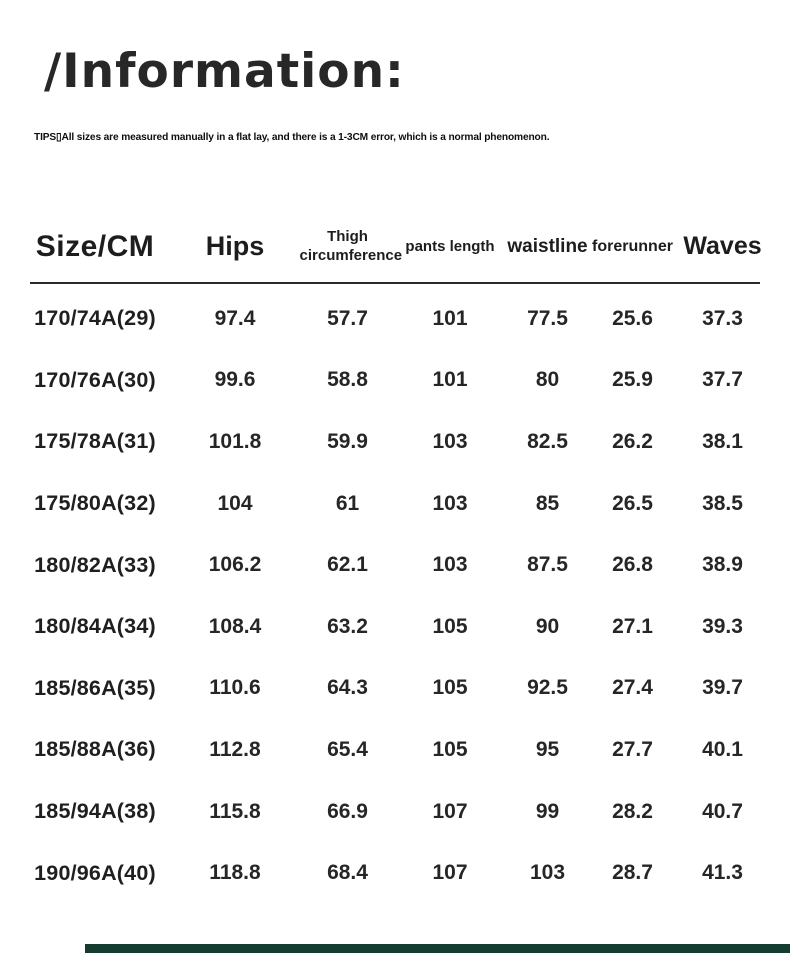 The width and height of the screenshot is (790, 953). What do you see at coordinates (632, 811) in the screenshot?
I see `forerunner-cell: 28.2` at bounding box center [632, 811].